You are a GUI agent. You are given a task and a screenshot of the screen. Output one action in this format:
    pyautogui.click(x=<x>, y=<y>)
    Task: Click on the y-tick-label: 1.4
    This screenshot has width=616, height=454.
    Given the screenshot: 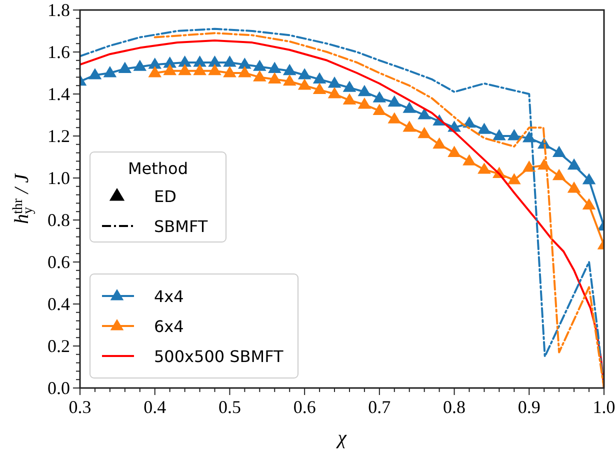 What is the action you would take?
    pyautogui.click(x=59, y=94)
    